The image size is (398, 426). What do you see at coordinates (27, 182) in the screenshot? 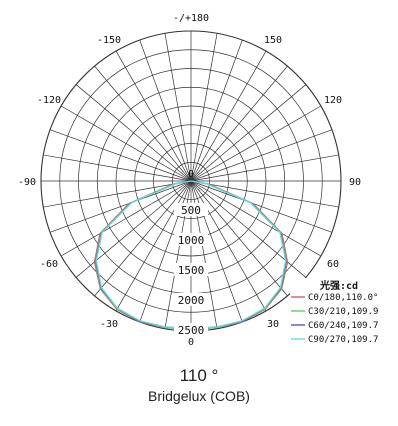
I see `angle-label: -90` at bounding box center [27, 182].